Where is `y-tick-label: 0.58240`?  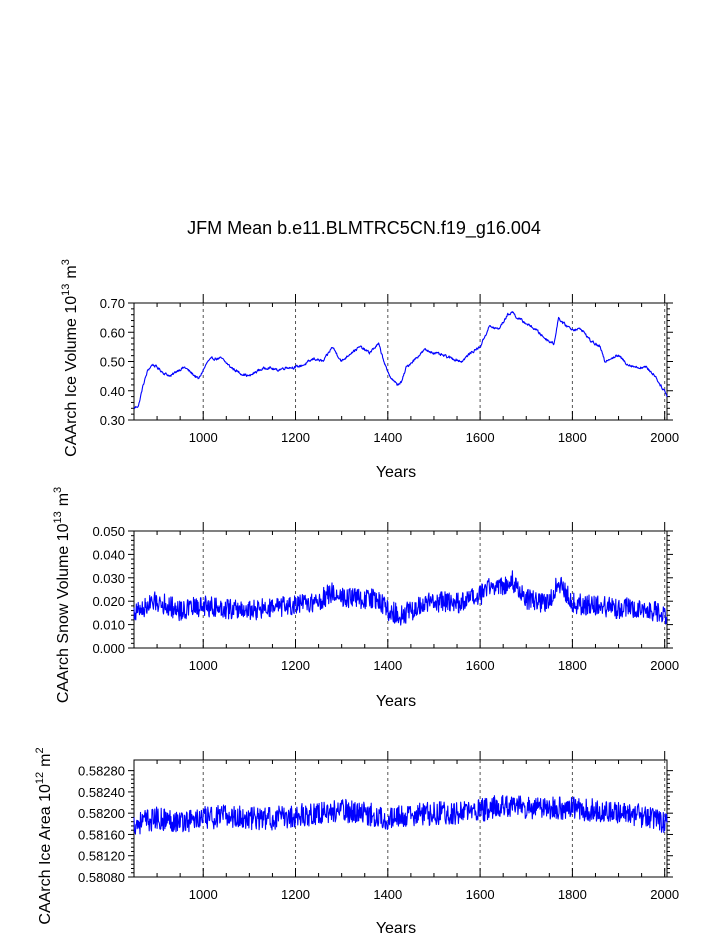
y-tick-label: 0.58240 is located at coordinates (101, 792).